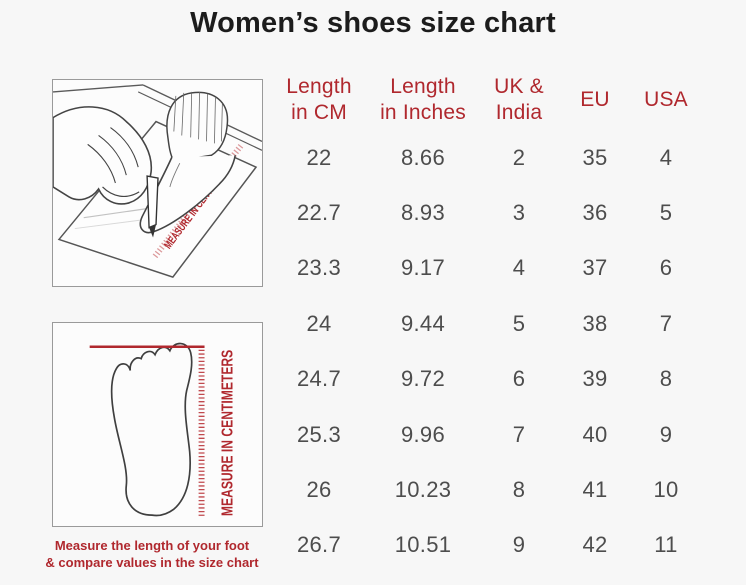  Describe the element at coordinates (423, 99) in the screenshot. I see `header-length-inches: Length in Inches` at that location.